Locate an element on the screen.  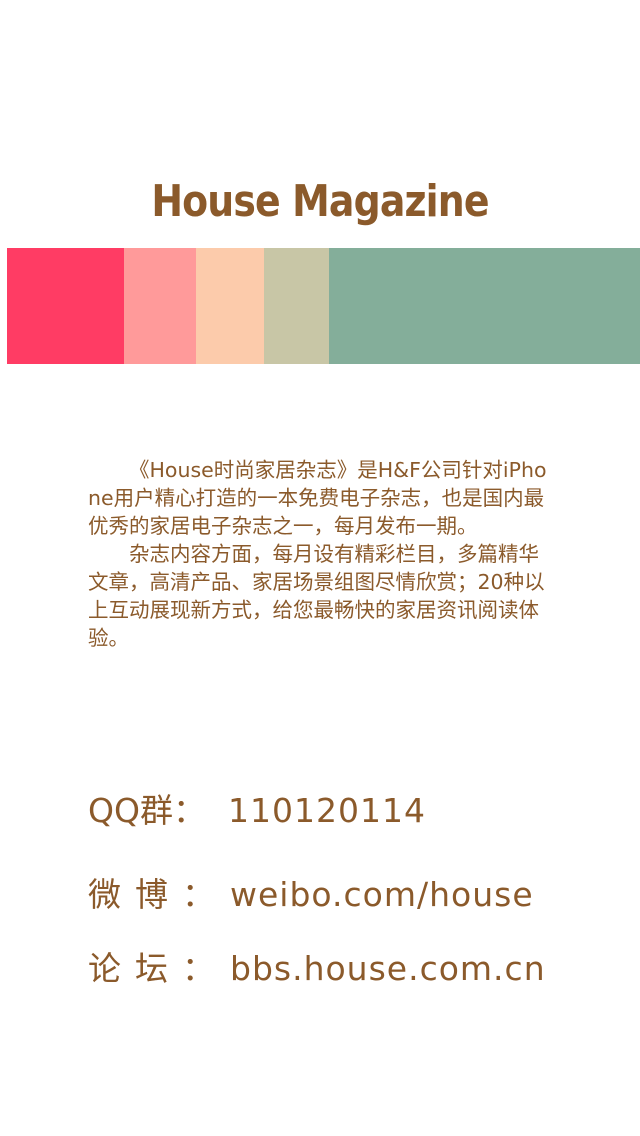
qq-group-number: 110120114 is located at coordinates (327, 810).